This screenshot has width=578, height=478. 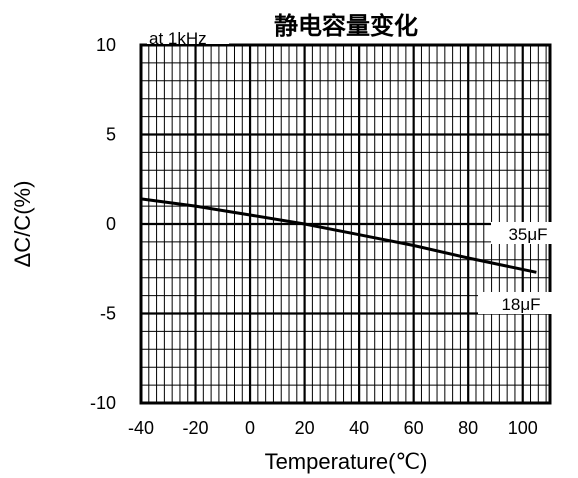 I want to click on condition-label-background, so click(x=188, y=36).